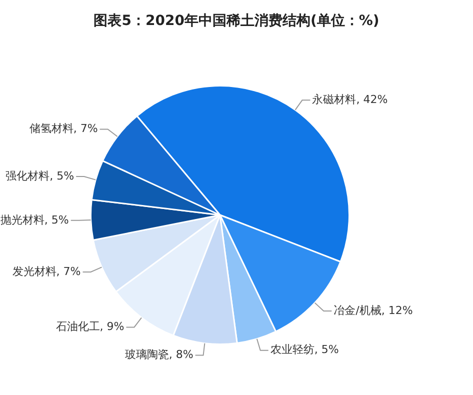  Describe the element at coordinates (159, 355) in the screenshot. I see `slice-label: 玻璃陶瓷, 8%` at that location.